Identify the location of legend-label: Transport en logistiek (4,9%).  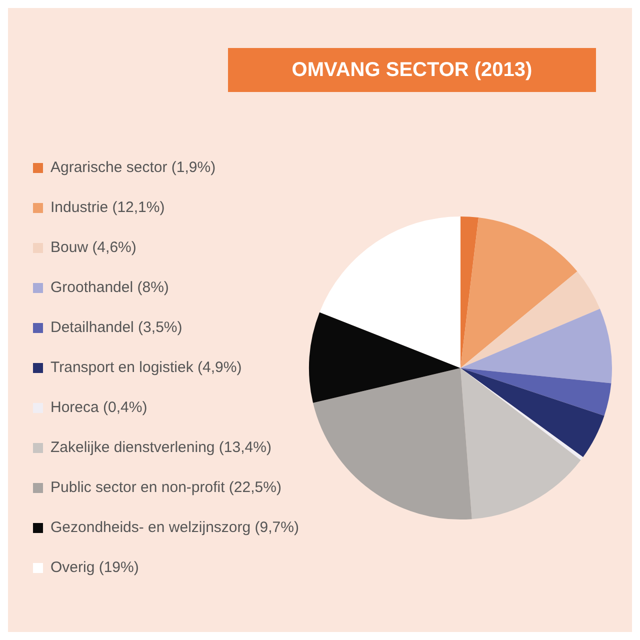
(146, 367).